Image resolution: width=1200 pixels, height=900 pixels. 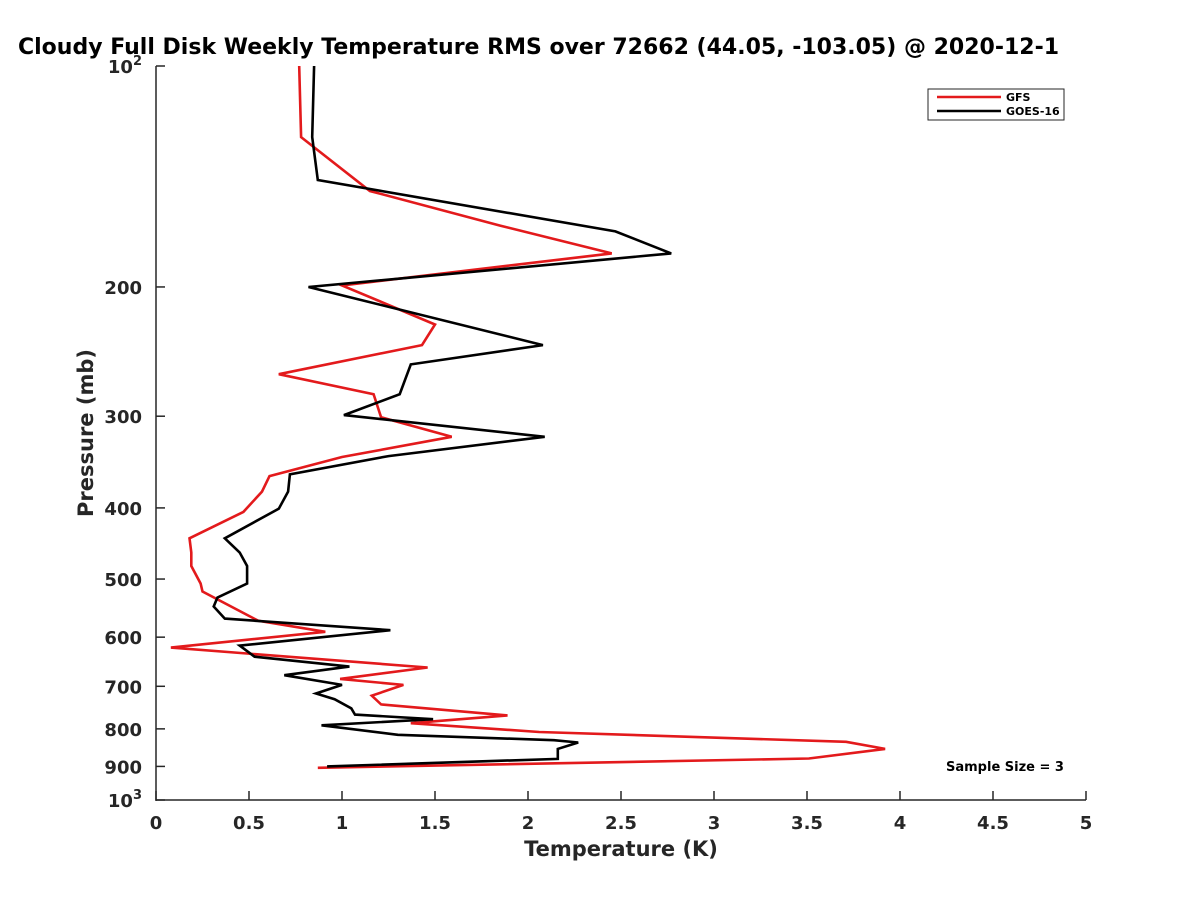 I want to click on x-tick-label: 2.5, so click(x=621, y=823).